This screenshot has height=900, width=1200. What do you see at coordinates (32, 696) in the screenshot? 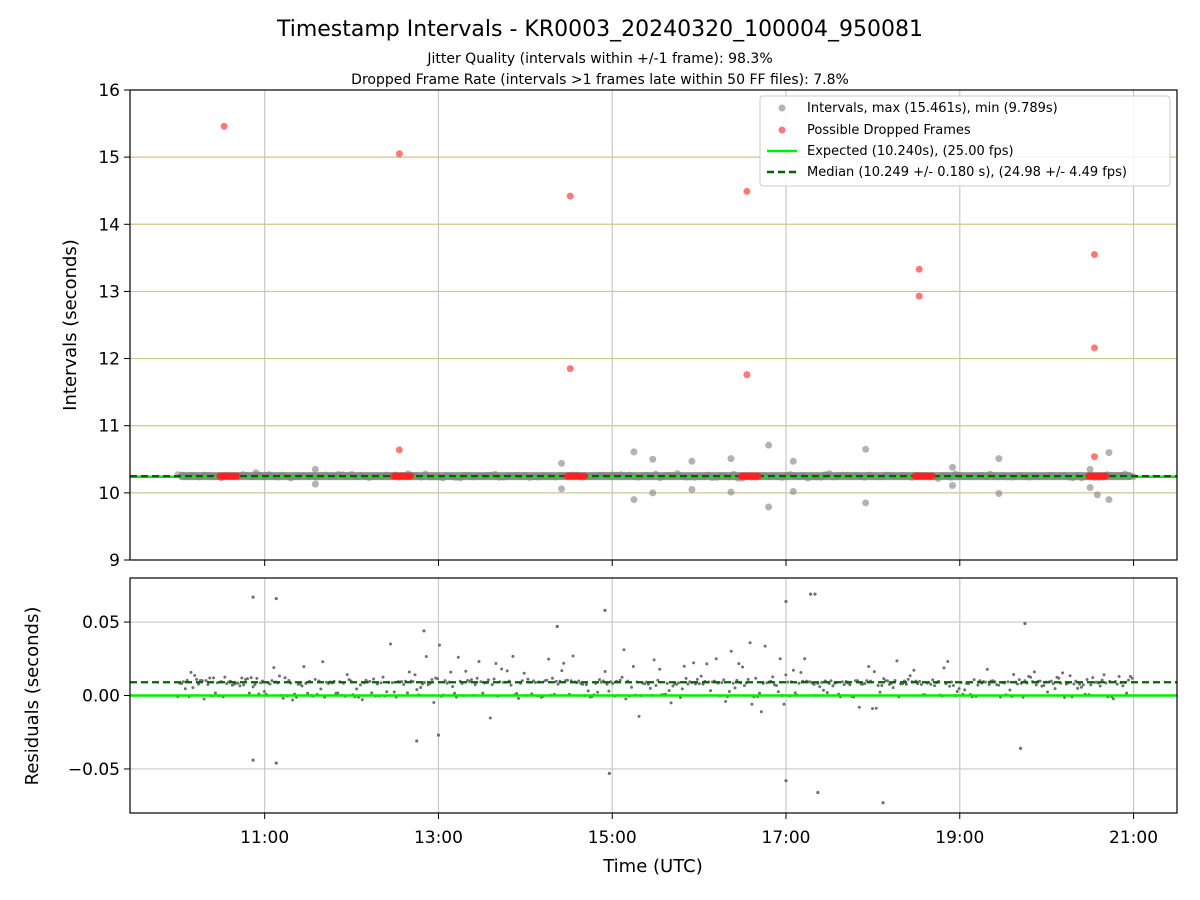
I see `residuals-y-label: Residuals (seconds)` at bounding box center [32, 696].